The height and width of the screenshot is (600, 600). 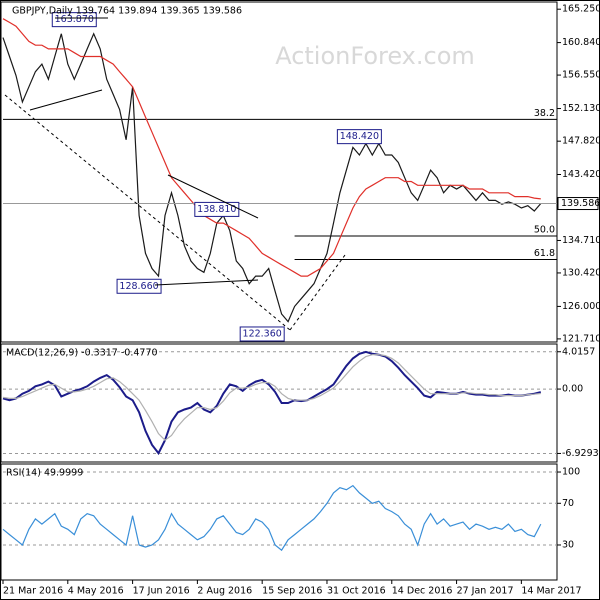 What do you see at coordinates (580, 453) in the screenshot?
I see `y-tick-label: -6.9293` at bounding box center [580, 453].